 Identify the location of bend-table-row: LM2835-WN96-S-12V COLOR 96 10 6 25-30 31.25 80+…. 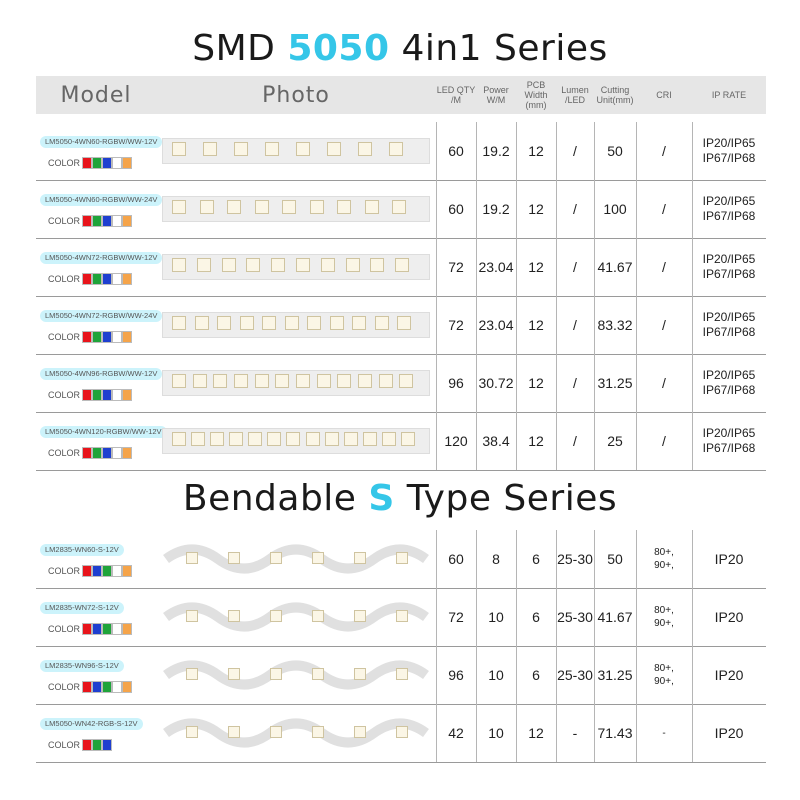
(401, 675).